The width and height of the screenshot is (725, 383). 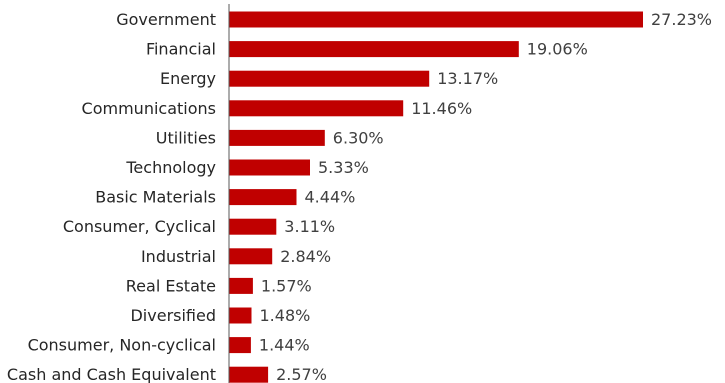 I want to click on value-label: 5.33%, so click(x=343, y=167).